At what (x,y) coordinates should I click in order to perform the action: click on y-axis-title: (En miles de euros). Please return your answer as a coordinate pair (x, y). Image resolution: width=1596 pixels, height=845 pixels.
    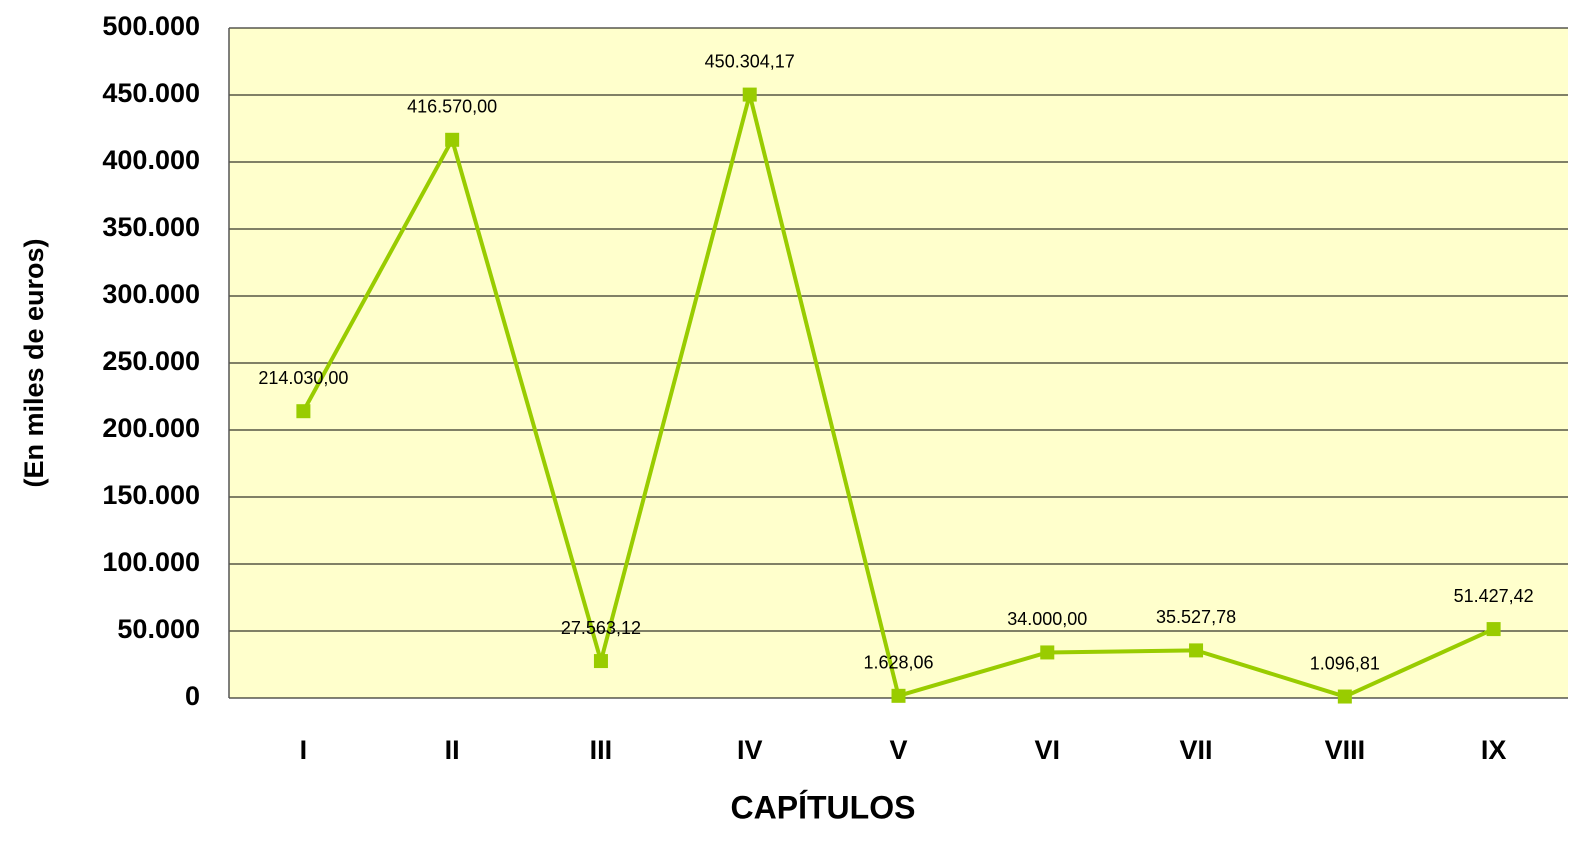
    Looking at the image, I should click on (34, 362).